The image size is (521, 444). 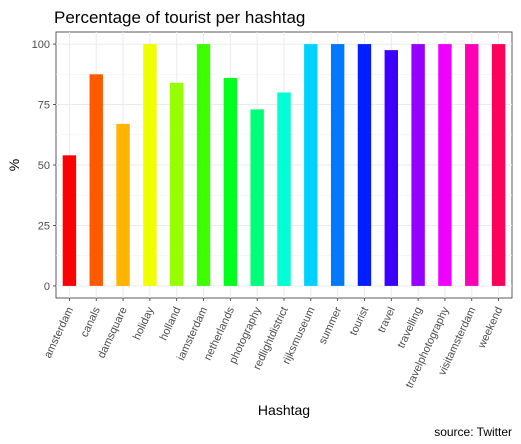 I want to click on y-tick-label: 0, so click(x=47, y=287).